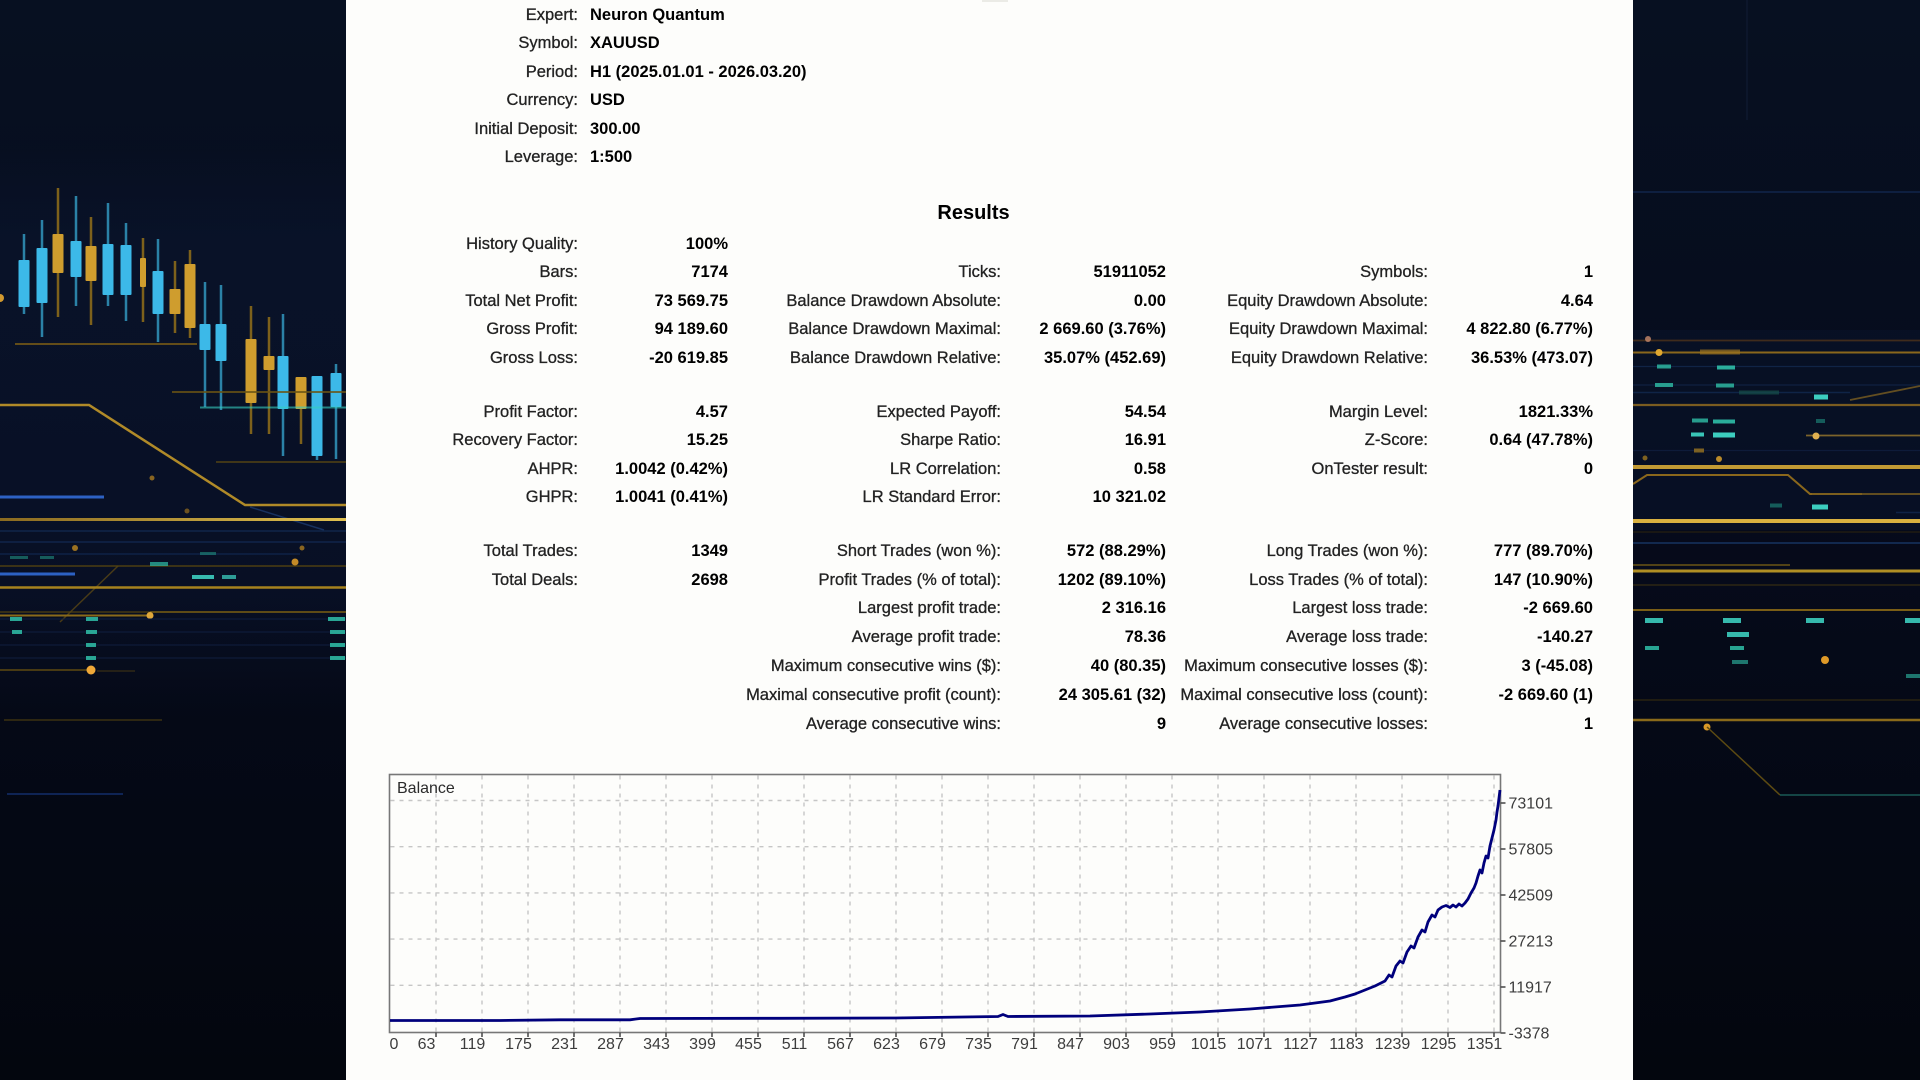 This screenshot has width=1920, height=1080. I want to click on svg-text: 11917, so click(1530, 988).